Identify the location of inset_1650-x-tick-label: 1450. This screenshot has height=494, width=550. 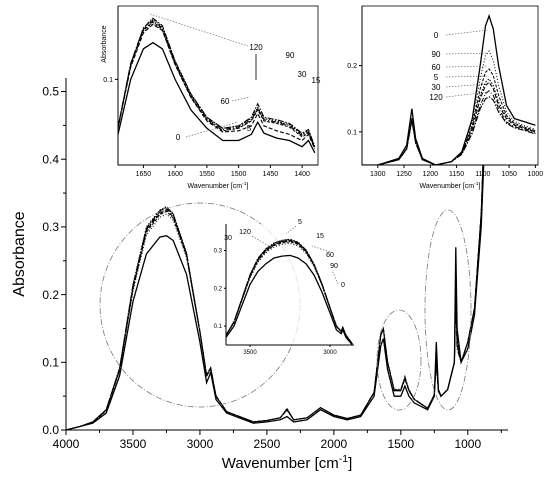
(271, 174).